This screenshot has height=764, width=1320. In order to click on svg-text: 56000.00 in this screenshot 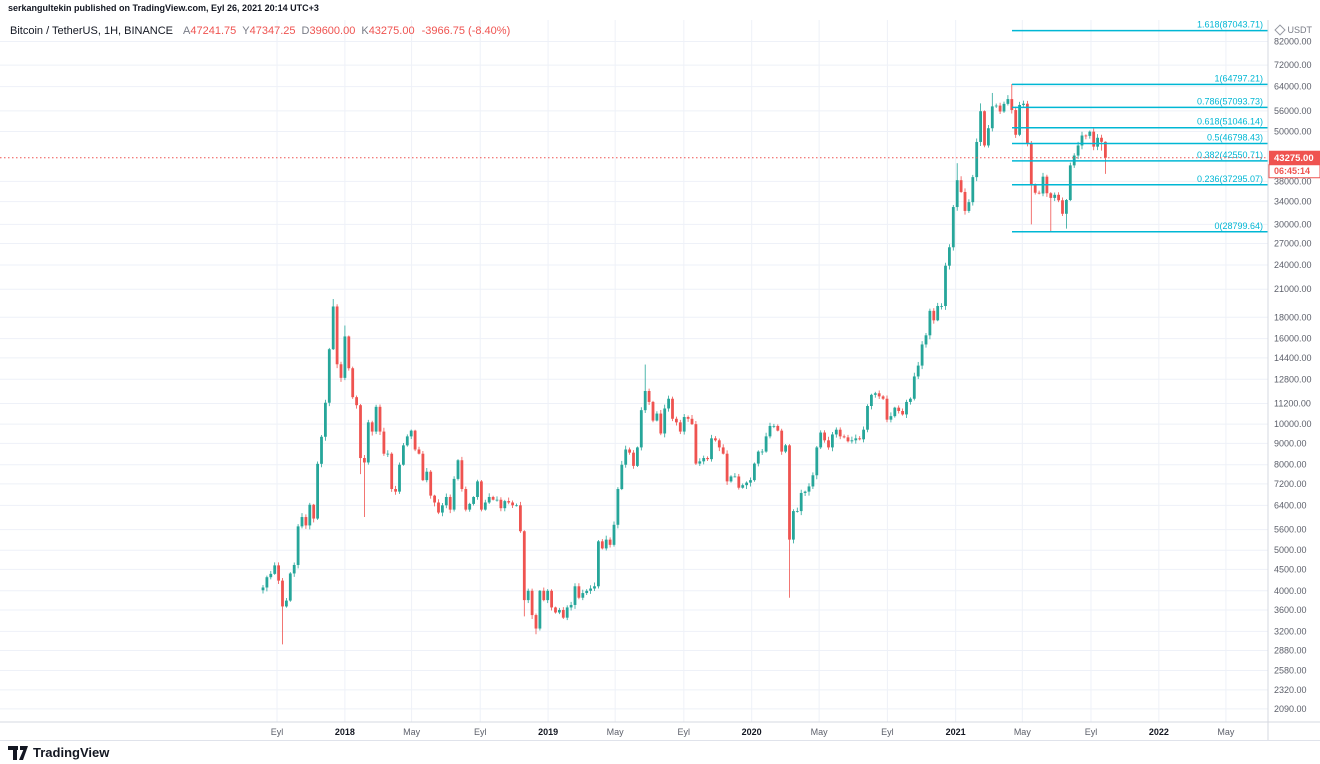, I will do `click(1293, 111)`.